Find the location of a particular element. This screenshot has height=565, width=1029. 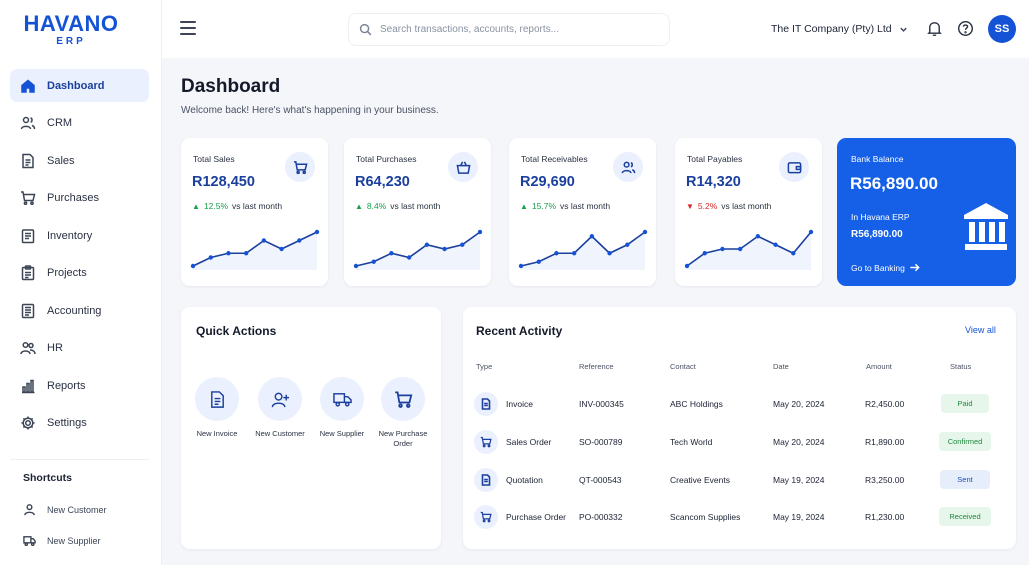

sidebar-item-settings: Settings is located at coordinates (79, 423).